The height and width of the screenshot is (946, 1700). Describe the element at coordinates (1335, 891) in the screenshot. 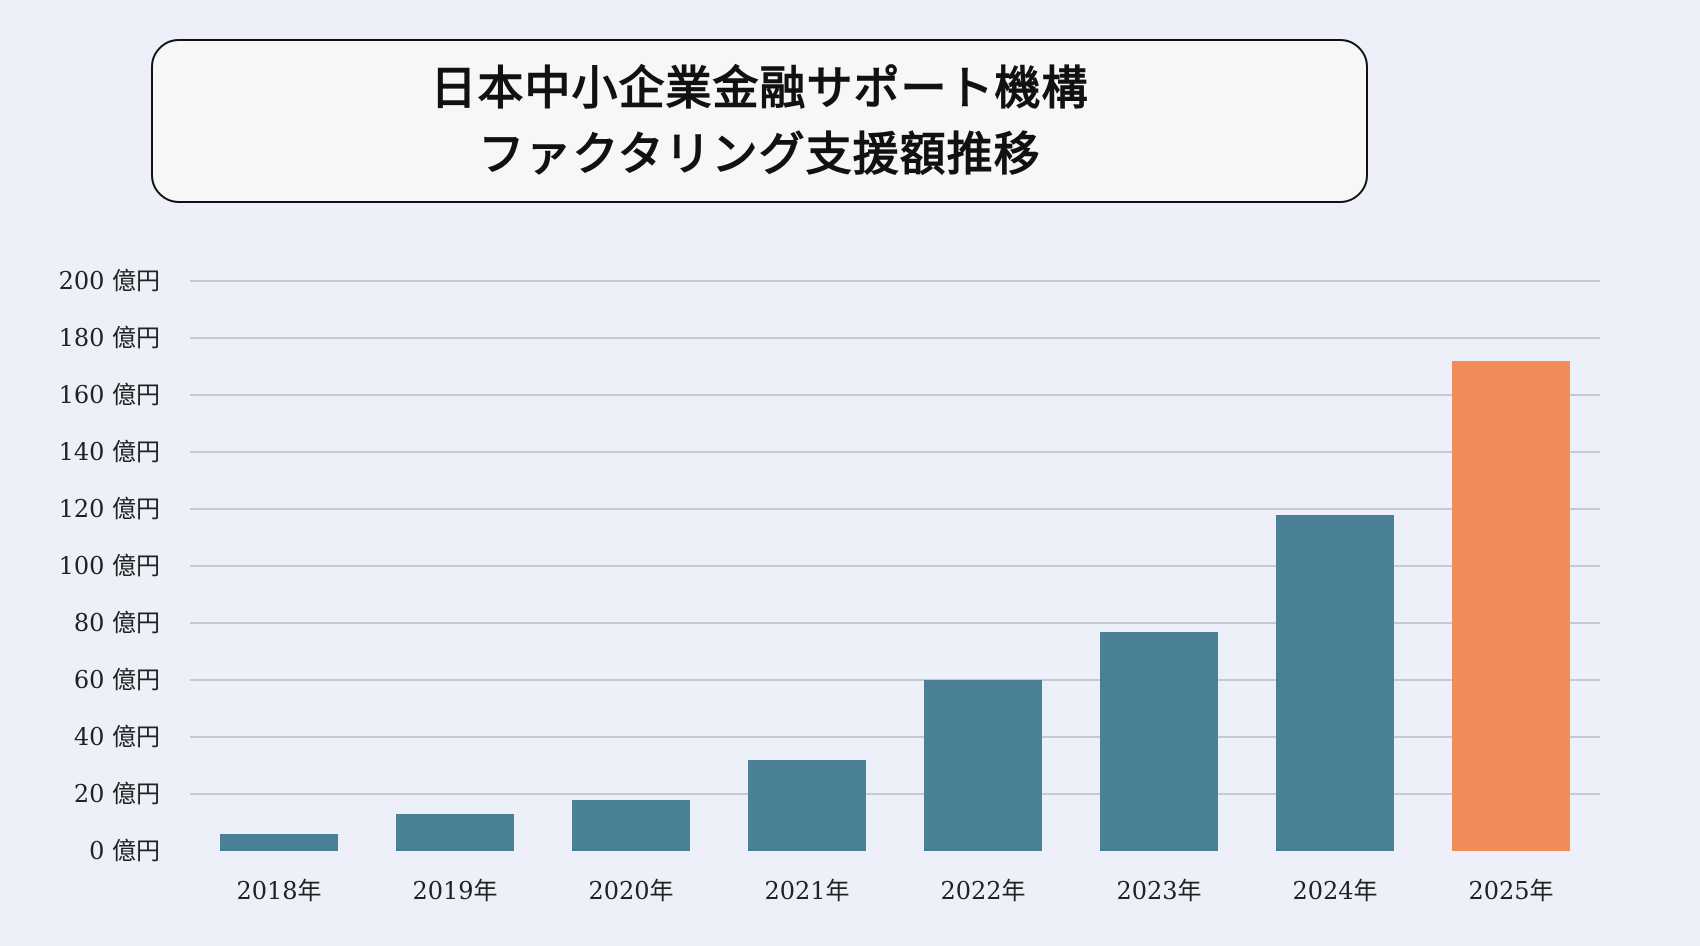

I see `x-tick-label: 2024年` at that location.